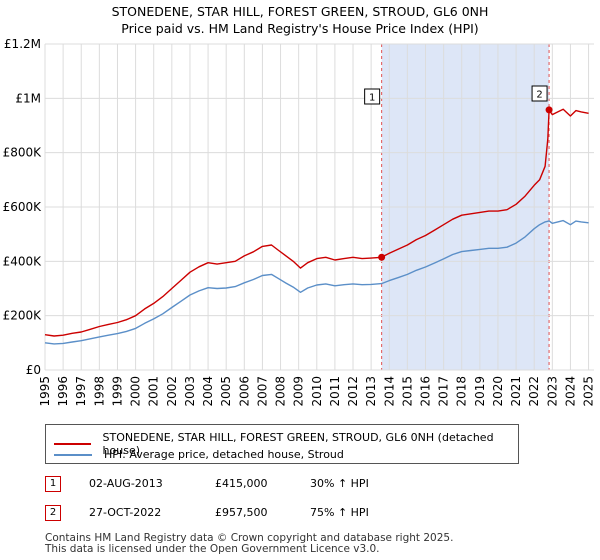  Describe the element at coordinates (22, 44) in the screenshot. I see `y-tick-label: £1.2M` at that location.